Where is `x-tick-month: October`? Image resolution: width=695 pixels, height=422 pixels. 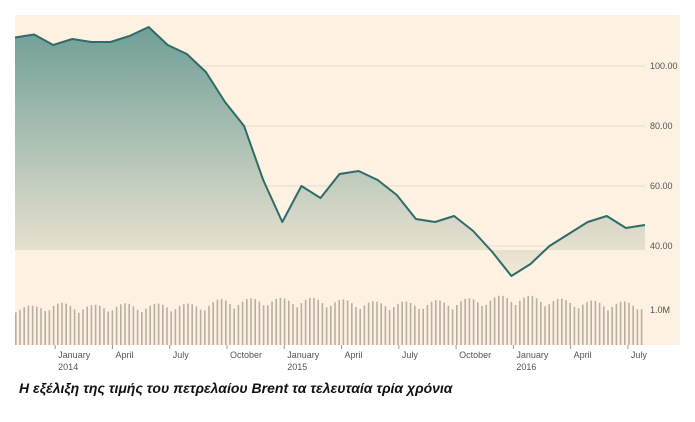
x-tick-month: October is located at coordinates (246, 355).